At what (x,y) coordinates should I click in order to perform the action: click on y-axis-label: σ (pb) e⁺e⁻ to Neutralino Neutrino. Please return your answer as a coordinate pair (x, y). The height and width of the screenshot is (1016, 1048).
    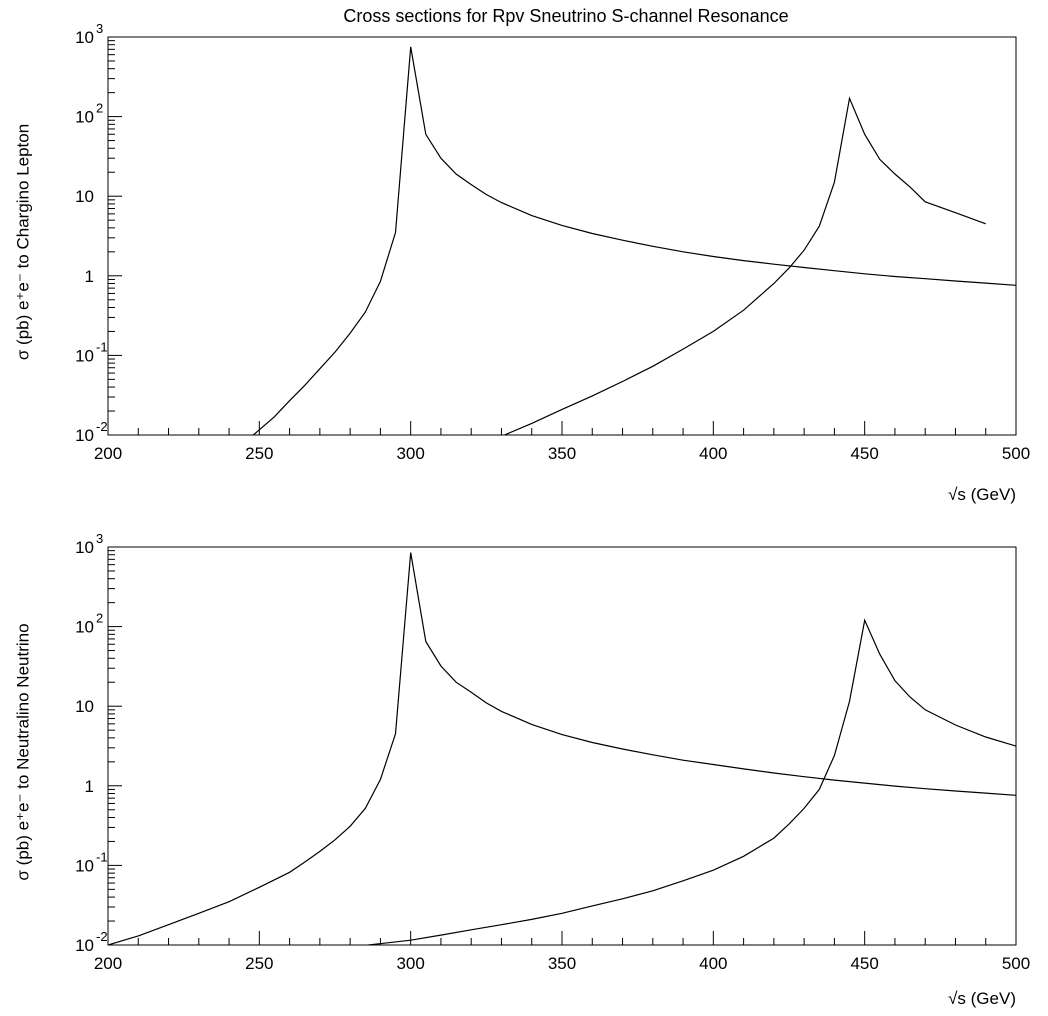
    Looking at the image, I should click on (22, 751).